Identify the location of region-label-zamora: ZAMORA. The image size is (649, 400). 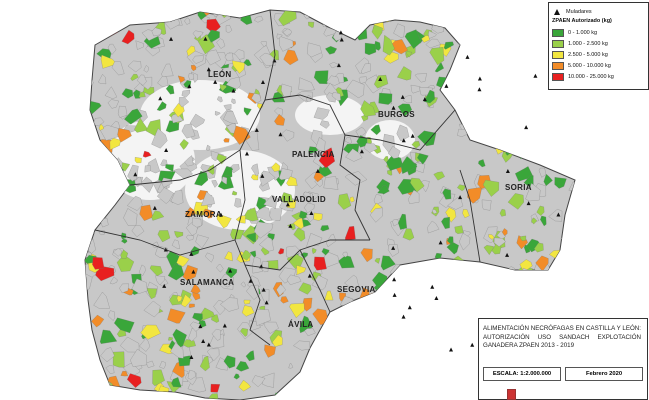
(203, 214).